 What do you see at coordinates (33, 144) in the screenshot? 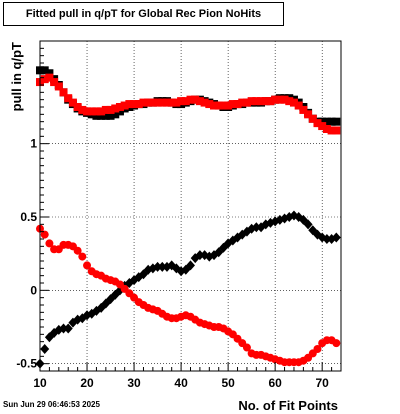
I see `y-tick-label: 1` at bounding box center [33, 144].